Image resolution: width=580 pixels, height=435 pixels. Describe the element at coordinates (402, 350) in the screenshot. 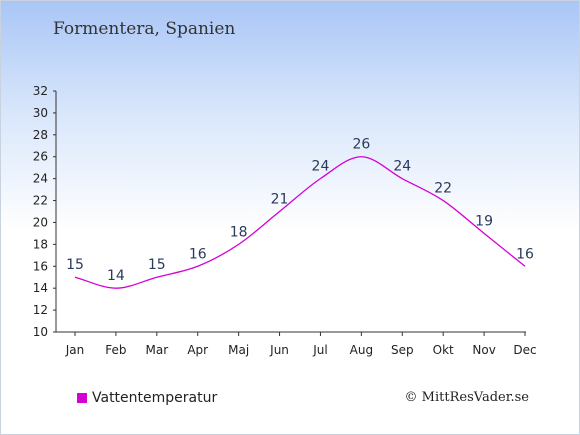

I see `x-tick-label: Sep` at that location.